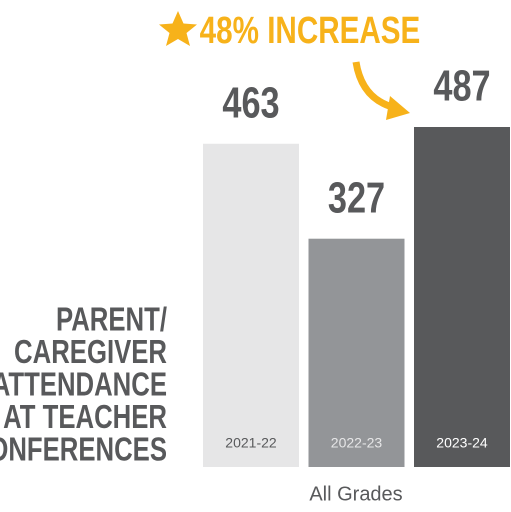 Image resolution: width=511 pixels, height=512 pixels. What do you see at coordinates (356, 197) in the screenshot?
I see `value-label: 327` at bounding box center [356, 197].